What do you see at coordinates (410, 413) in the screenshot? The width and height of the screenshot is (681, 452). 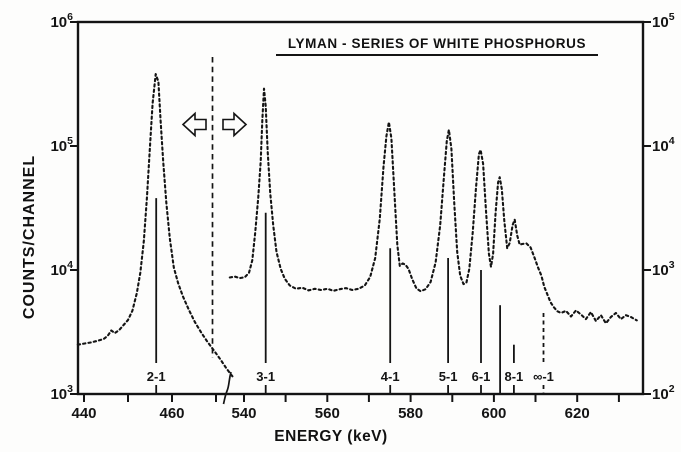 I see `x-tick-label-580: 580` at bounding box center [410, 413].